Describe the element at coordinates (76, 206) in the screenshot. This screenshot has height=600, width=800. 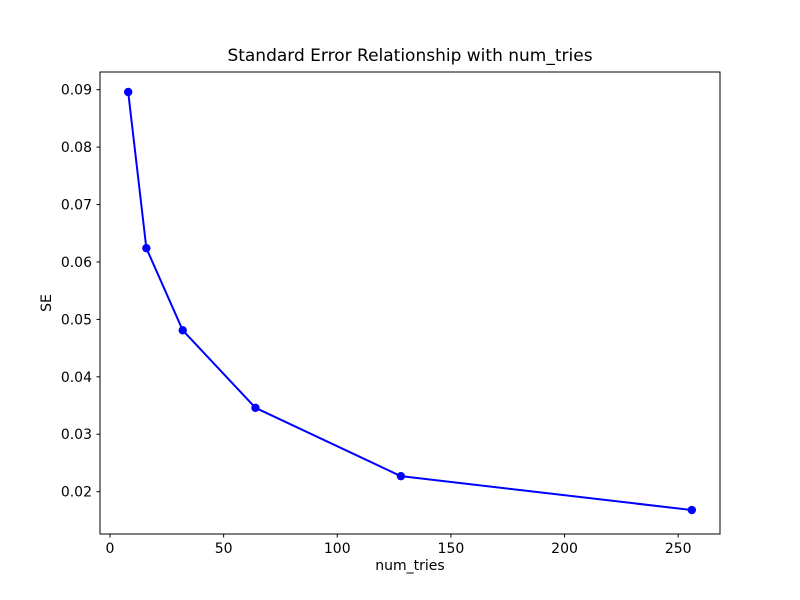
I see `y-tick-label: 0.07` at that location.